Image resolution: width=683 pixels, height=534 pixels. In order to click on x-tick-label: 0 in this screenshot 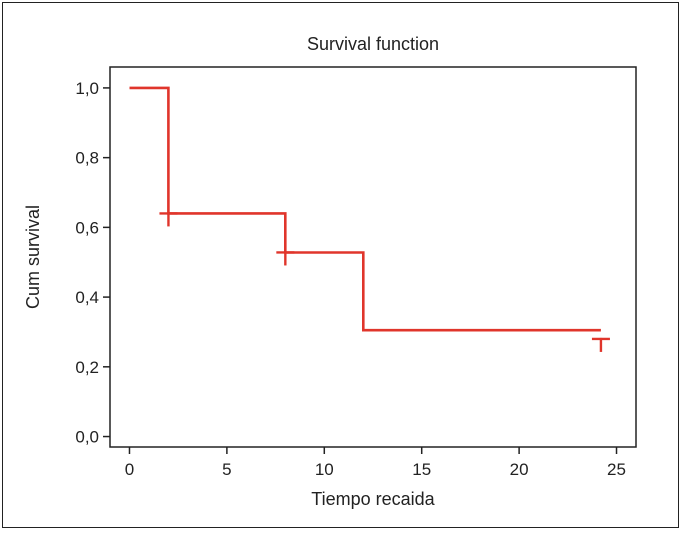, I will do `click(129, 469)`.